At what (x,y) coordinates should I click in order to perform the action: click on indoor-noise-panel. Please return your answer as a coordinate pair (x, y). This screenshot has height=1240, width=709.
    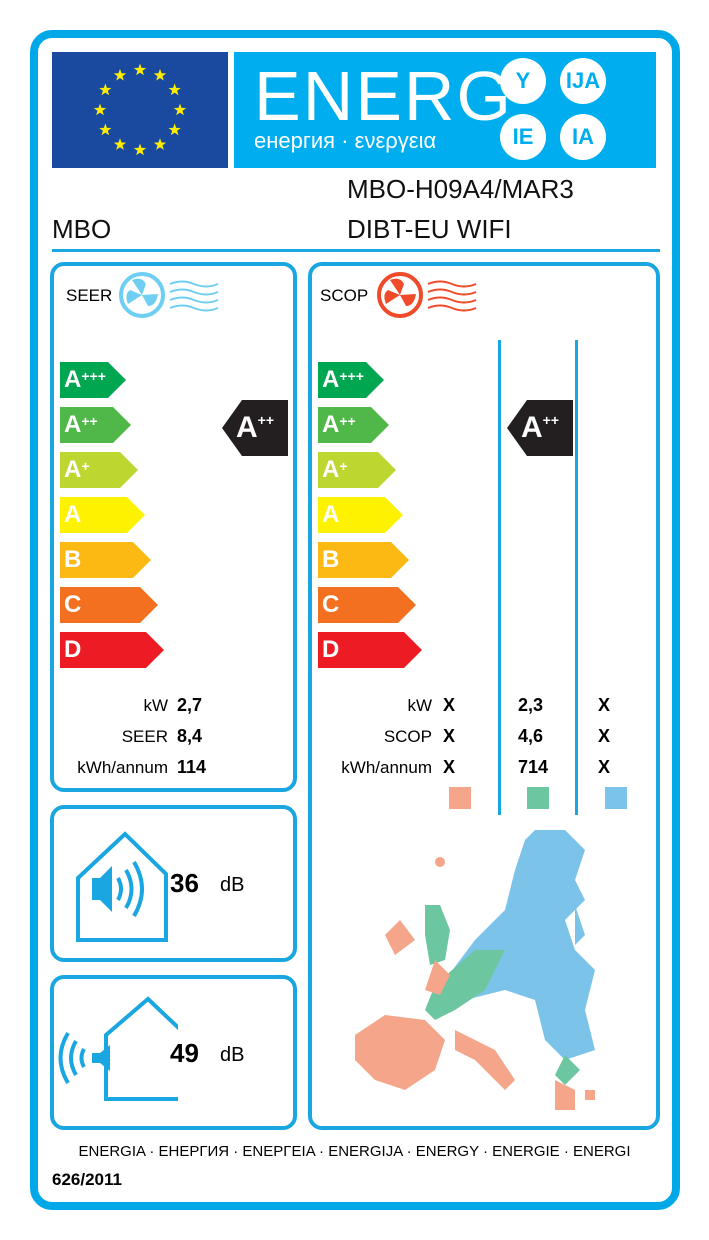
    Looking at the image, I should click on (173, 883).